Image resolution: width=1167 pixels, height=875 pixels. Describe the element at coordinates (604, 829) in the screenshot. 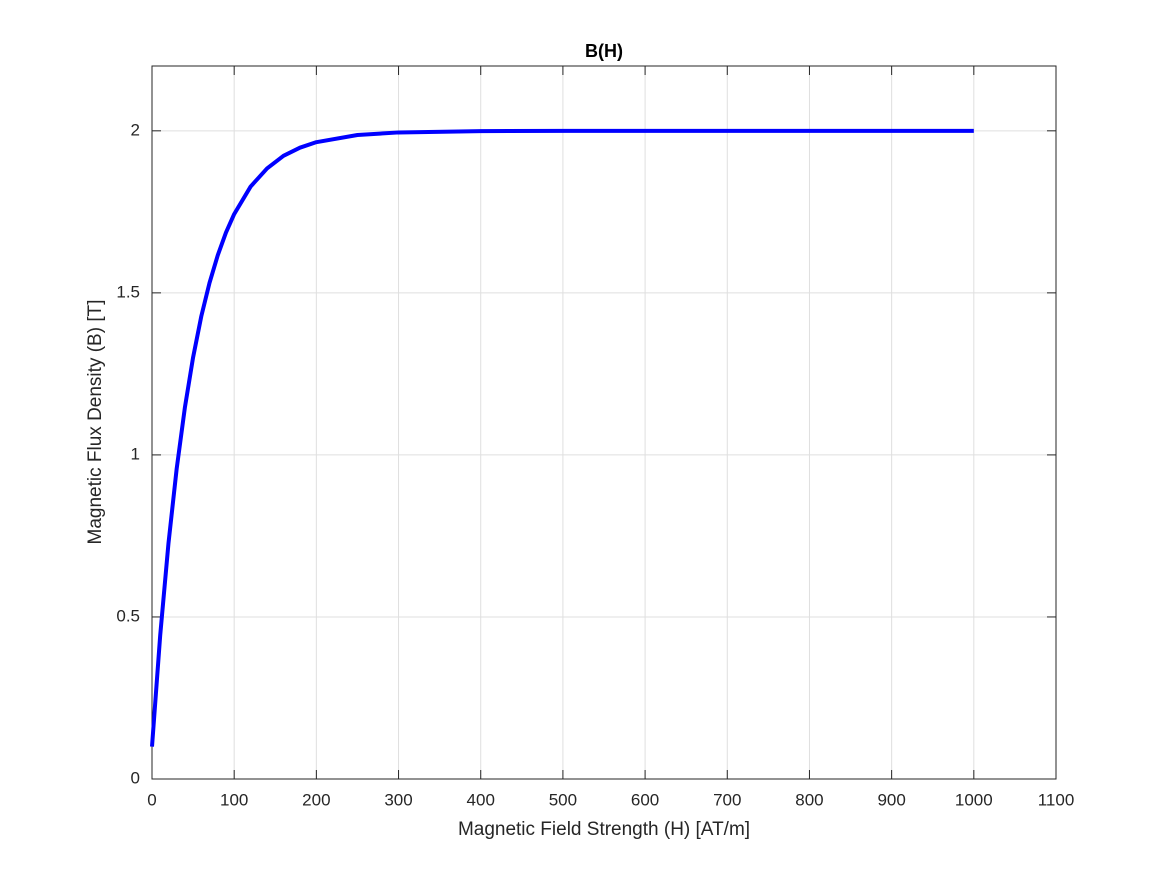

I see `x-axis-label: Magnetic Field Strength (H) [AT/m]` at that location.